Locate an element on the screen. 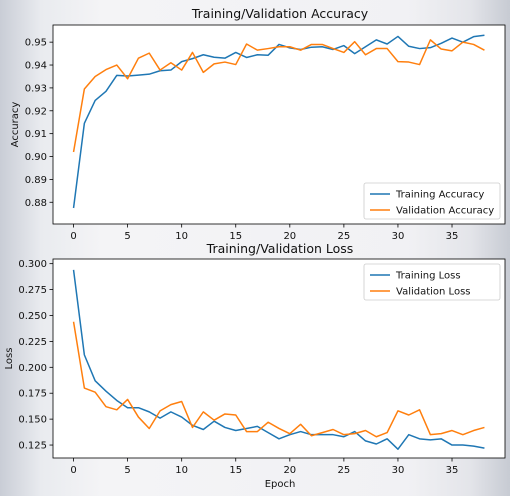 The width and height of the screenshot is (510, 496). accuracy-chart-title: Training/Validation Accuracy is located at coordinates (280, 13).